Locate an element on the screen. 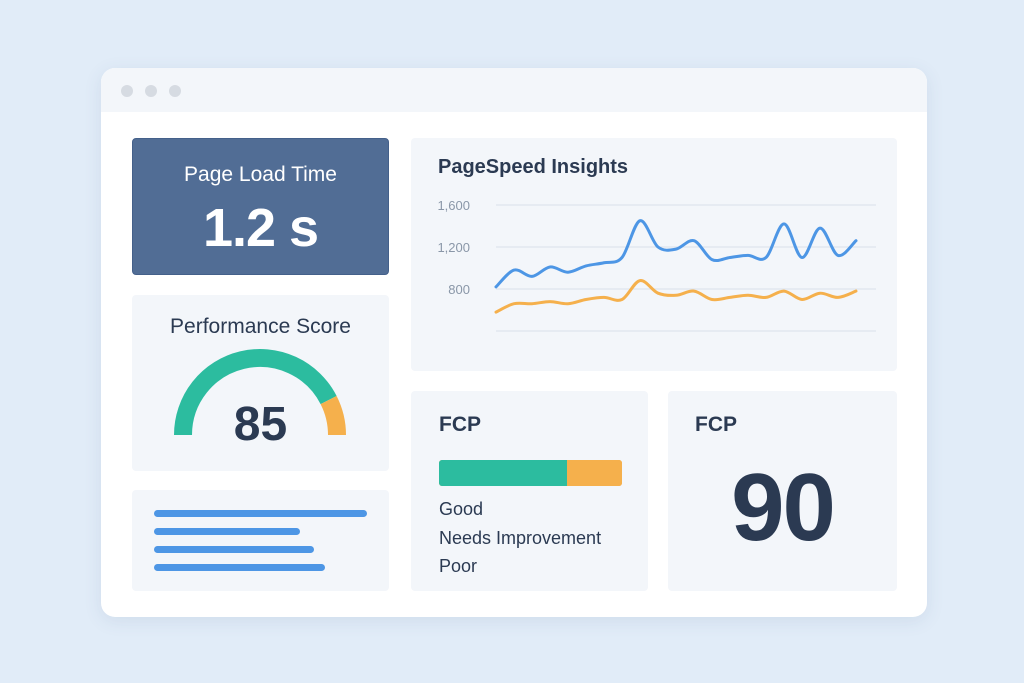 Image resolution: width=1024 pixels, height=683 pixels. fcp-needs-improvement-segment is located at coordinates (594, 473).